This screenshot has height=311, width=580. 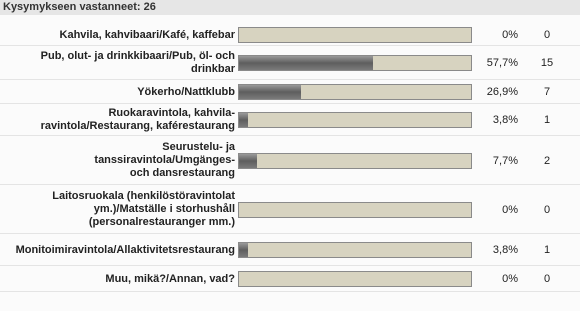 What do you see at coordinates (186, 91) in the screenshot?
I see `category-label: Yökerho/Nattklubb` at bounding box center [186, 91].